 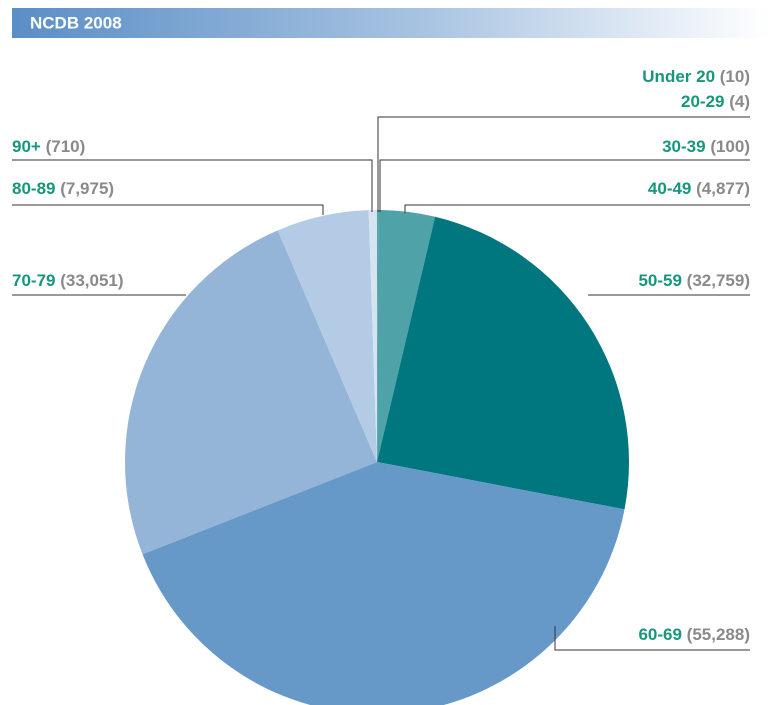 What do you see at coordinates (706, 146) in the screenshot?
I see `slice-label: 30-39 (100)` at bounding box center [706, 146].